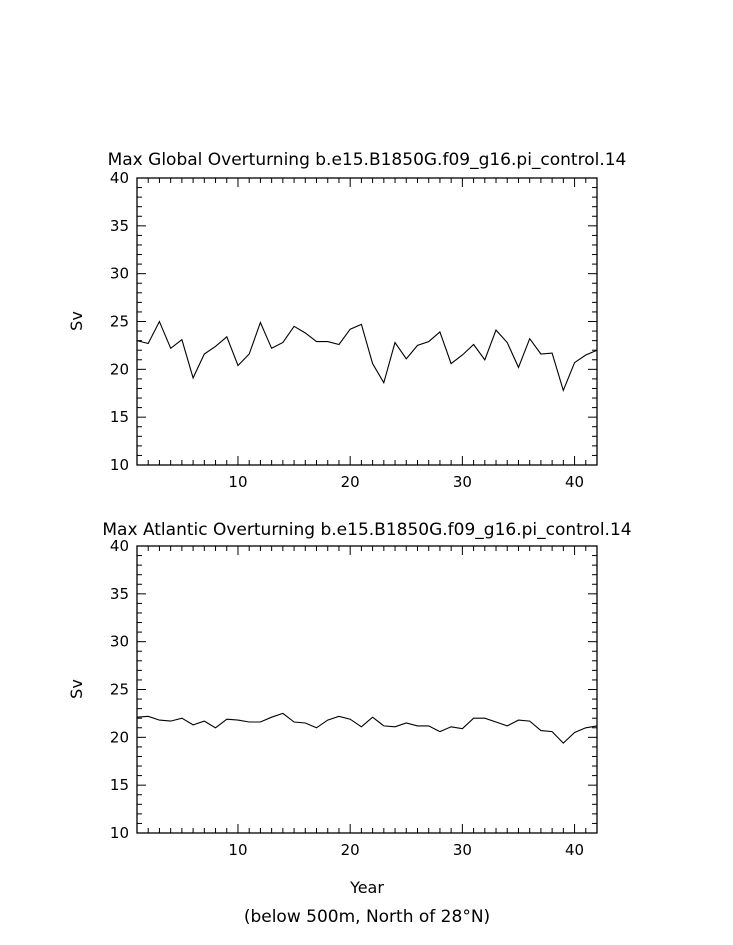 The image size is (733, 945). I want to click on atlantic-y-tick-label: 15, so click(119, 785).